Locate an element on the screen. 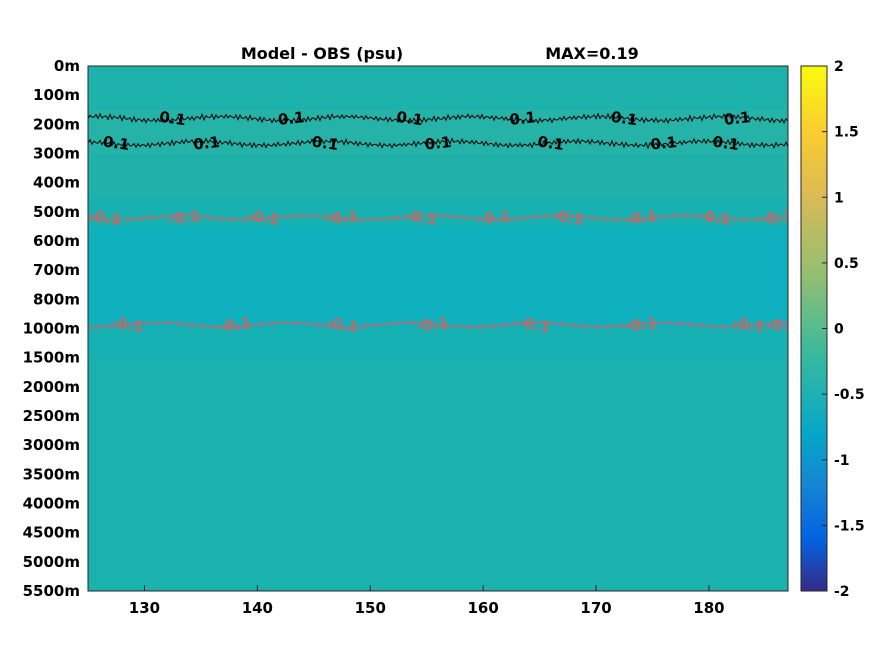  y-tick-label: 5500m is located at coordinates (51, 591).